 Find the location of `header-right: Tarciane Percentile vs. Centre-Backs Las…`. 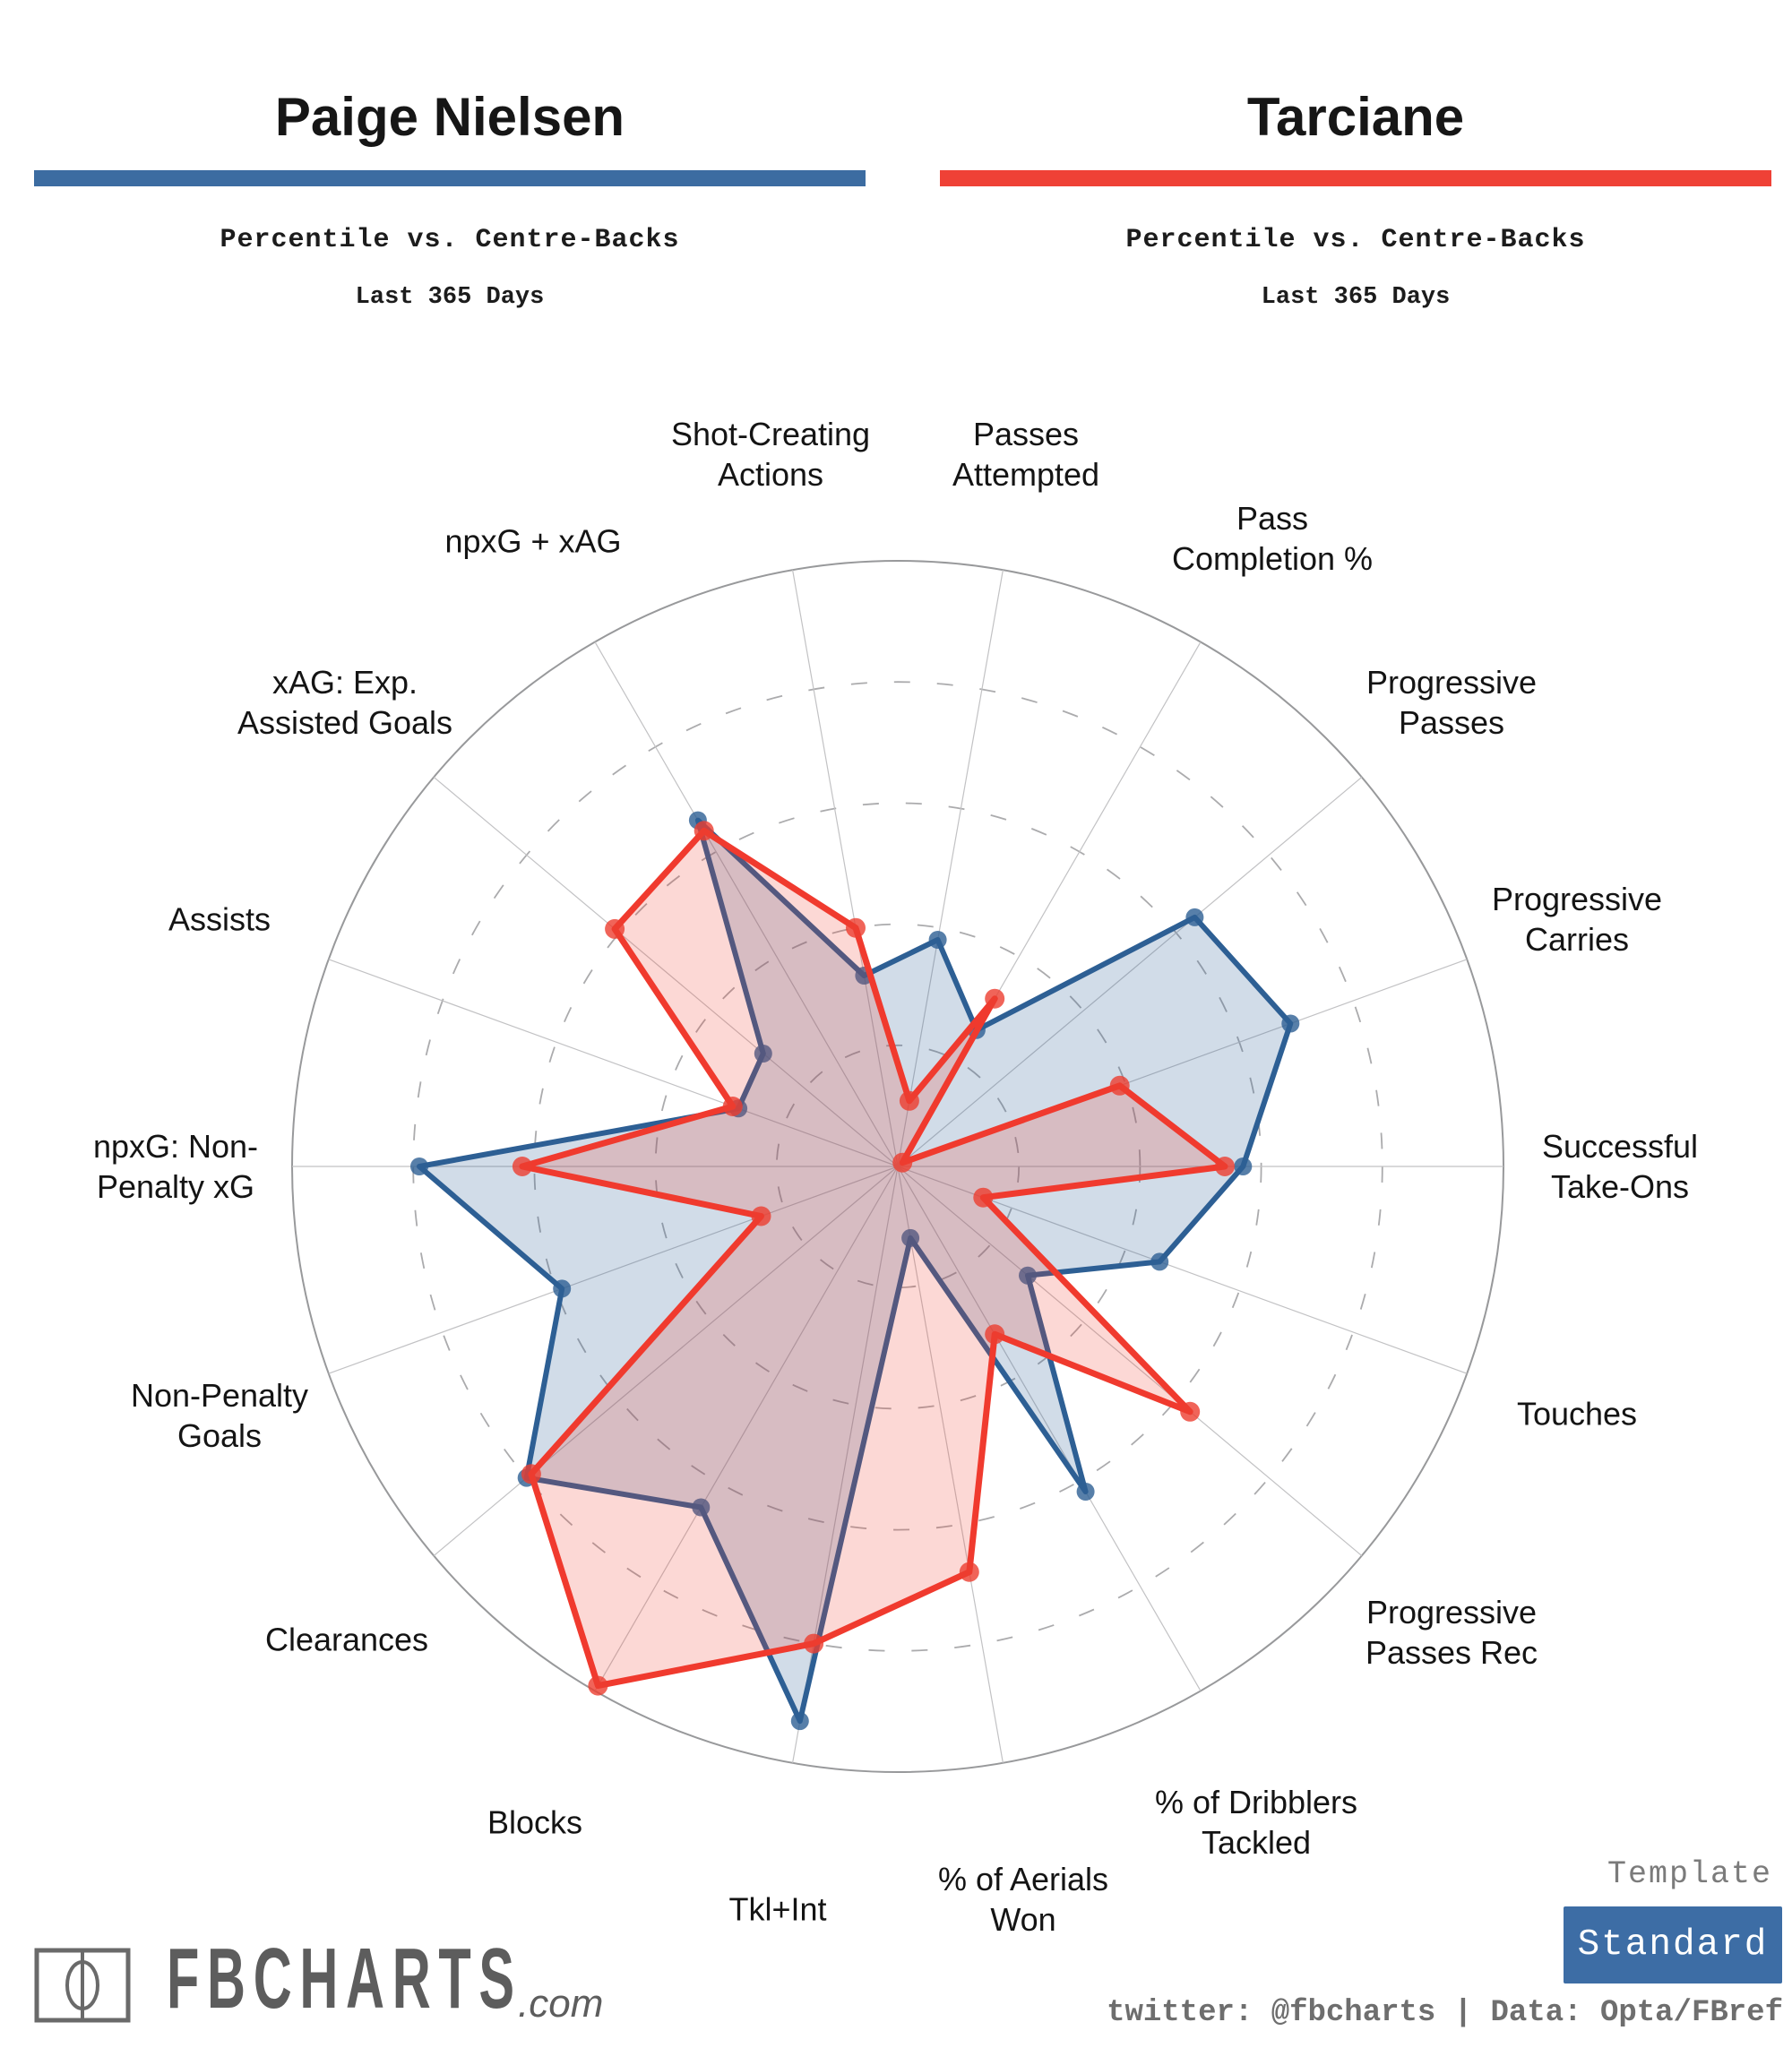

header-right: Tarciane Percentile vs. Centre-Backs Las… is located at coordinates (1356, 170).